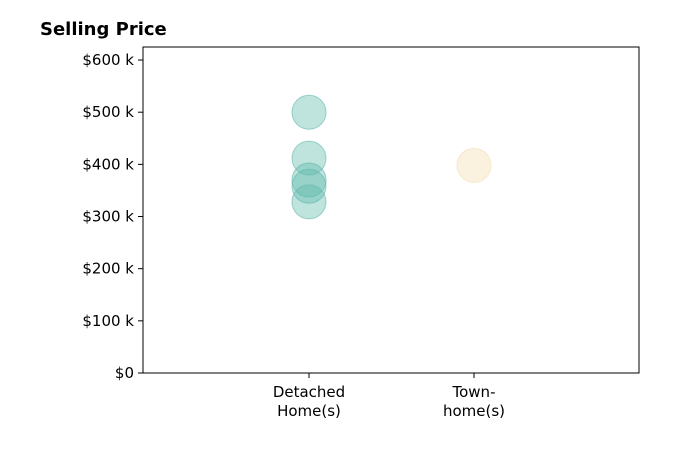 This screenshot has height=462, width=679. What do you see at coordinates (108, 269) in the screenshot?
I see `y-tick-label: $200 k` at bounding box center [108, 269].